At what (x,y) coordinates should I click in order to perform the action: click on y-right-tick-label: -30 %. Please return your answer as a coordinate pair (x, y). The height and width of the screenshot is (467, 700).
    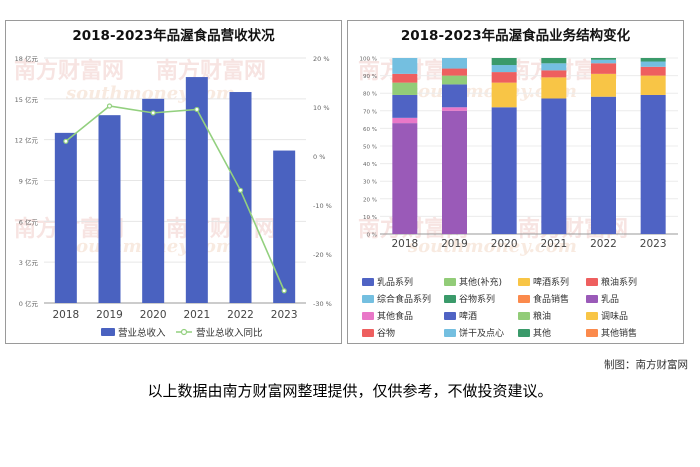
    Looking at the image, I should click on (322, 304).